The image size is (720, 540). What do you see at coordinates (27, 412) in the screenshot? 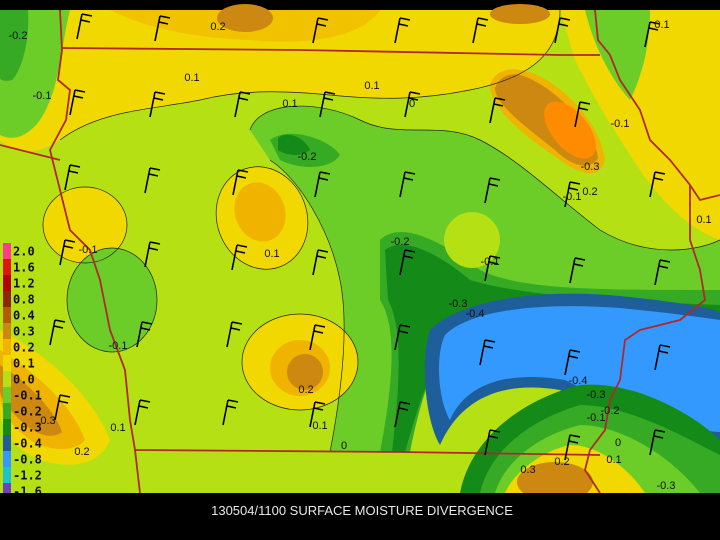
I see `legend-label: -0.2` at bounding box center [27, 412].